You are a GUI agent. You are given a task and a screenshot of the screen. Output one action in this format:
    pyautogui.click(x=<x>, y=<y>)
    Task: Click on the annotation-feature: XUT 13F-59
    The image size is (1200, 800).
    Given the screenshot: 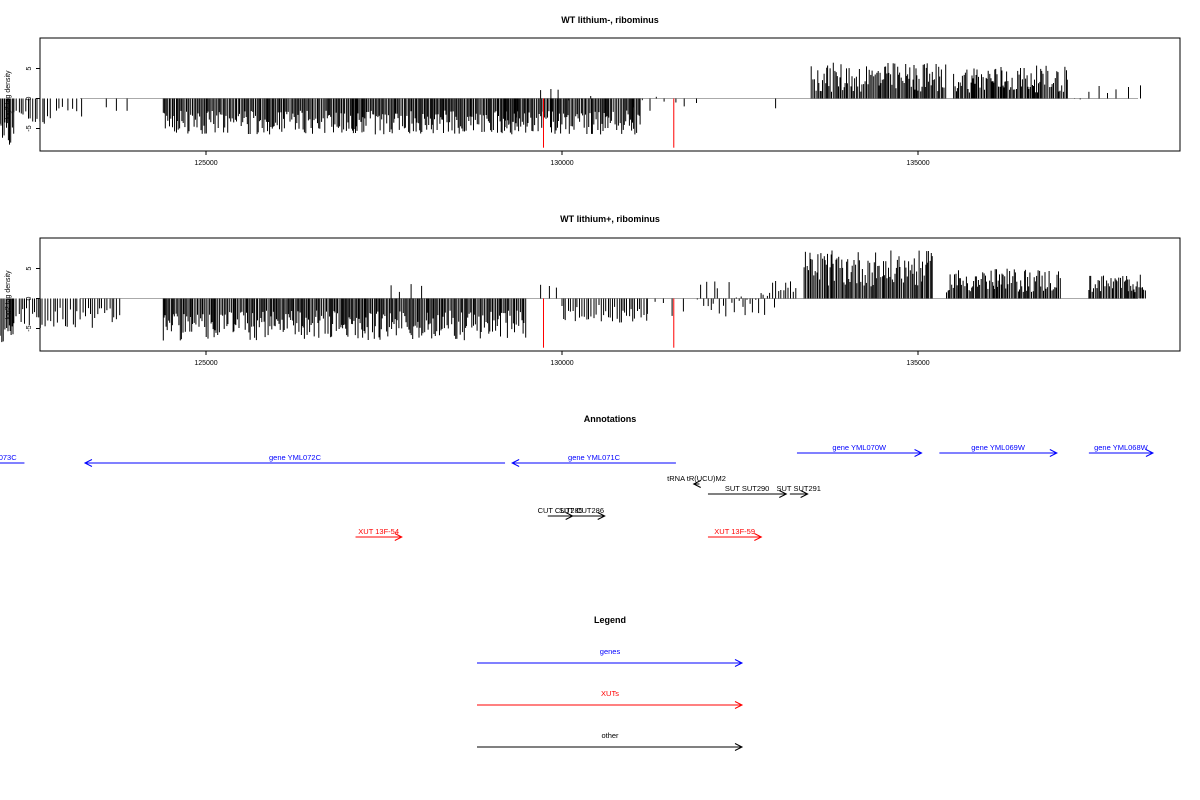 What is the action you would take?
    pyautogui.click(x=735, y=534)
    